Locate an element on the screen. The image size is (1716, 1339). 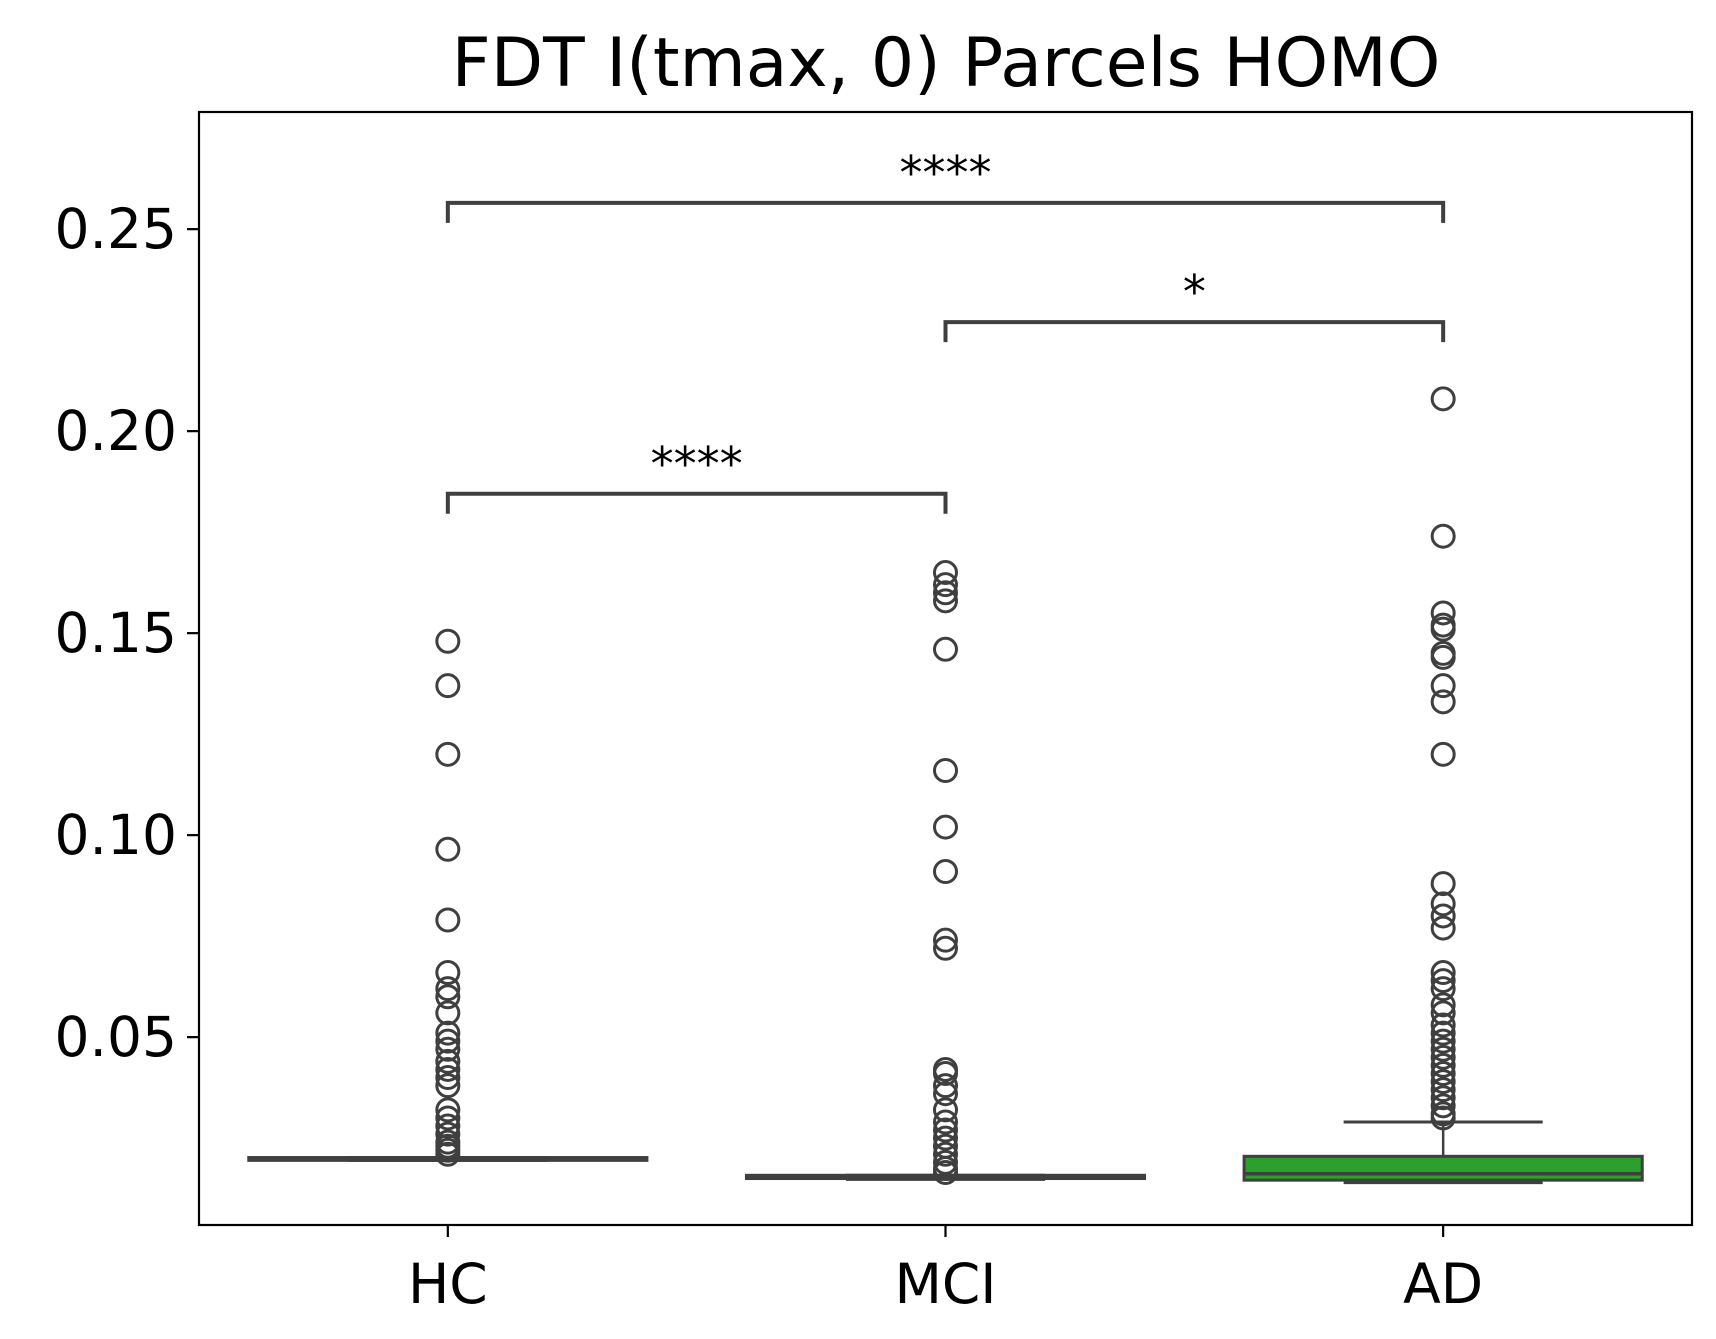
x-tick-label-ad: AD is located at coordinates (1443, 1284).